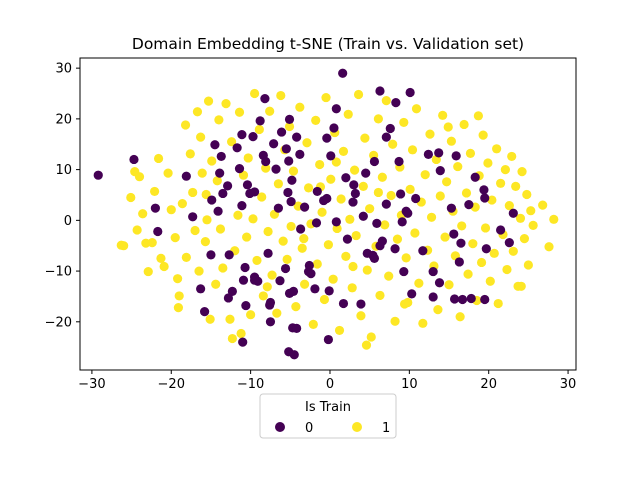  I want to click on x-tick-label: 20, so click(488, 384).